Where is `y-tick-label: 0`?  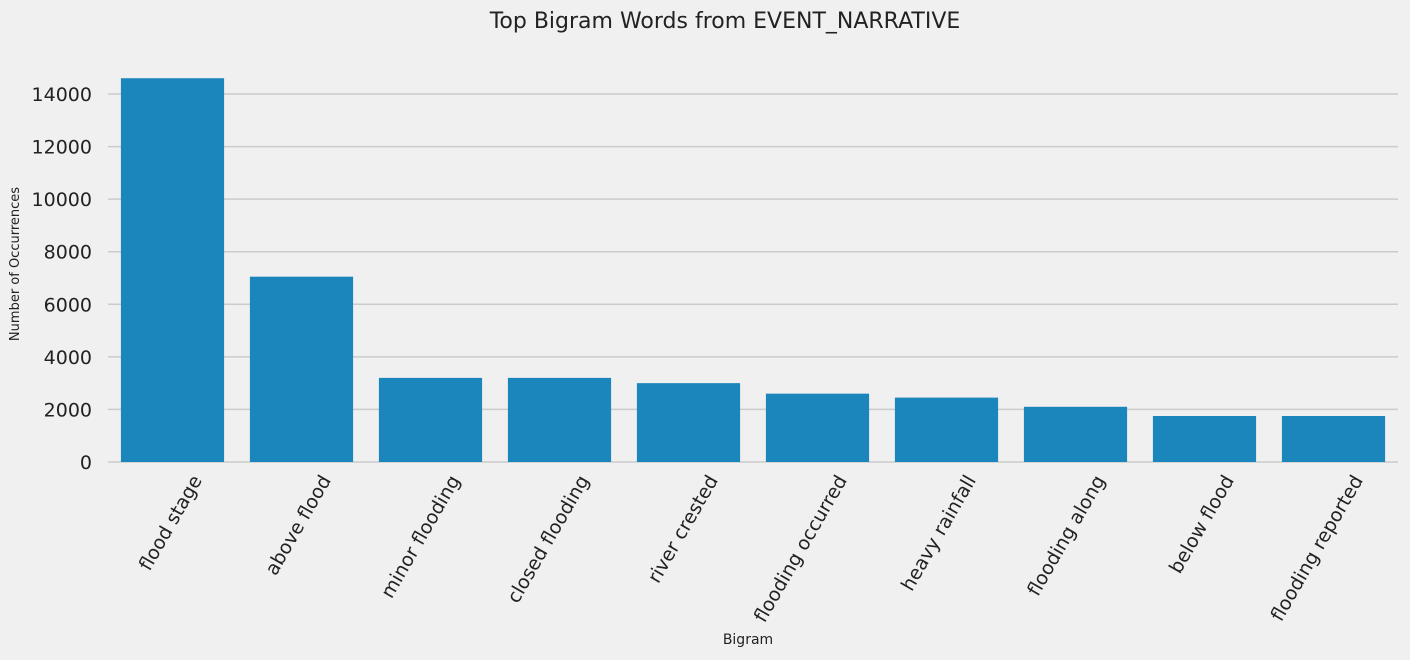
y-tick-label: 0 is located at coordinates (86, 463).